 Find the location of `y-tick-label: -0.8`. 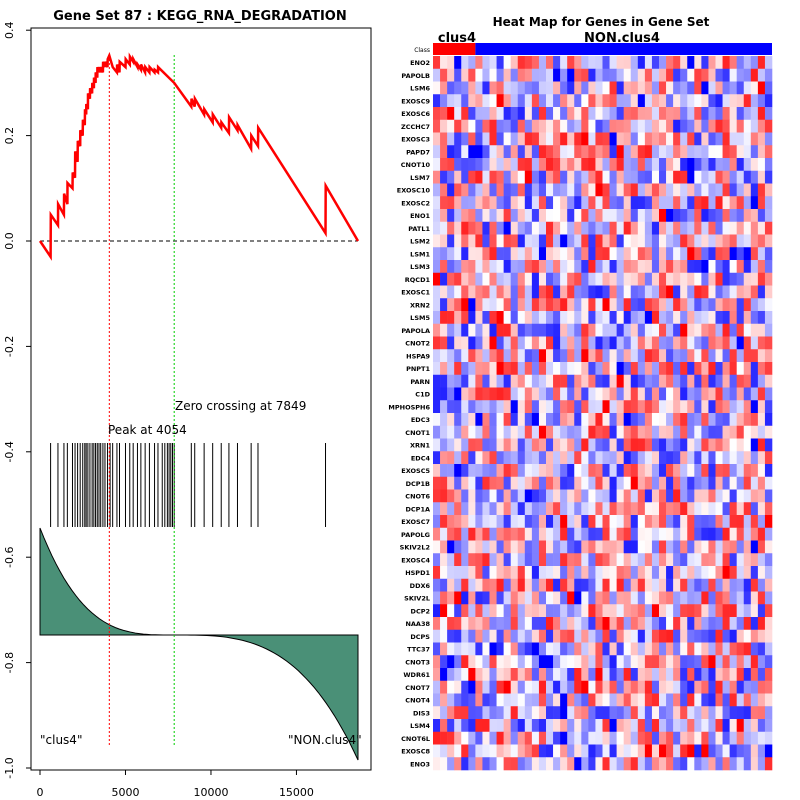

y-tick-label: -0.8 is located at coordinates (9, 662).